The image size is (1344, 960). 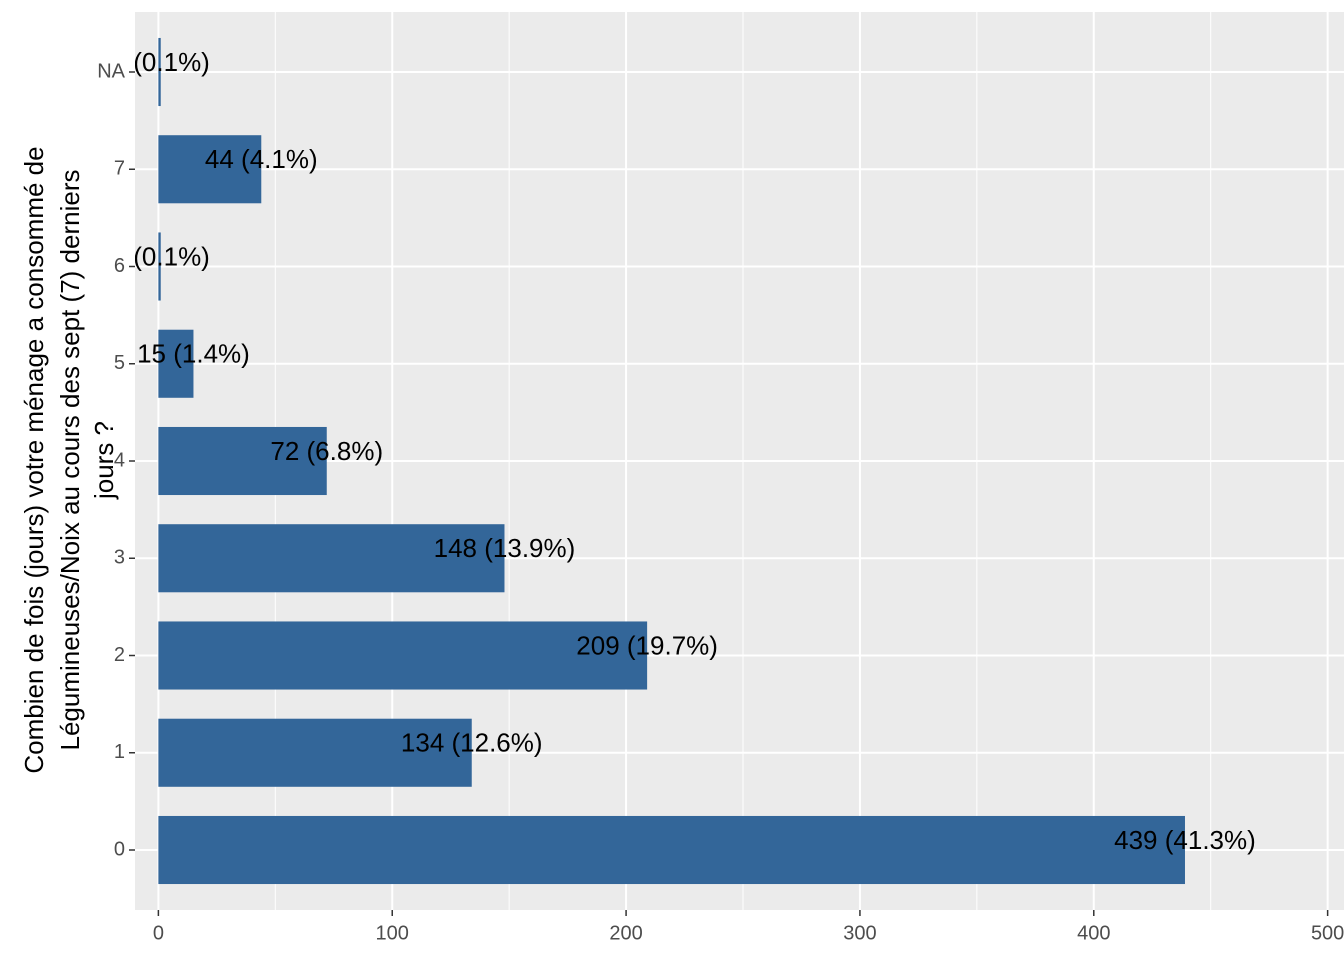 I want to click on value-label: 134 (12.6%), so click(x=472, y=743).